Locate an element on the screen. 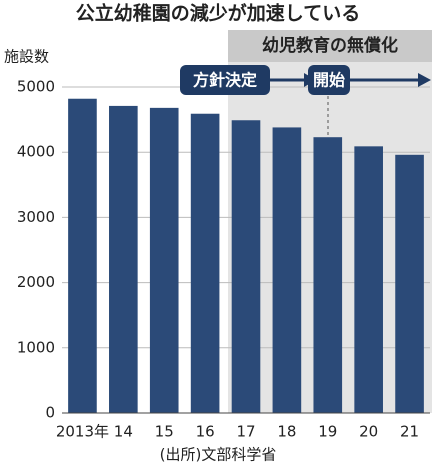  x-tick-label: 16 is located at coordinates (205, 432).